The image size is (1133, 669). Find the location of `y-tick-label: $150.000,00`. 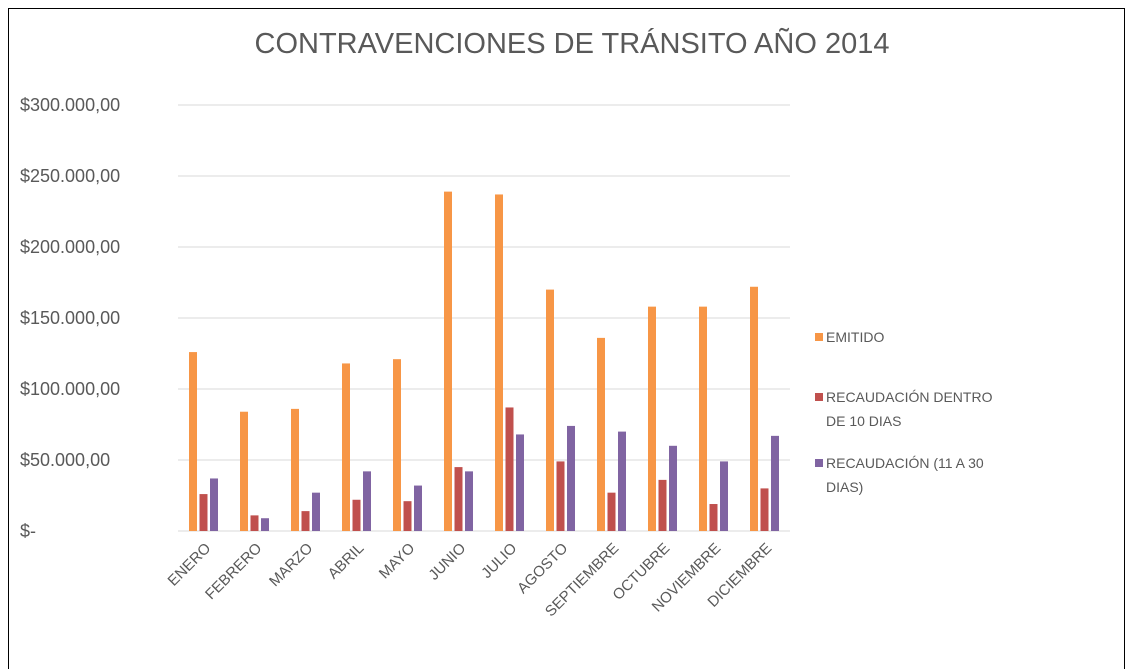

y-tick-label: $150.000,00 is located at coordinates (70, 318).